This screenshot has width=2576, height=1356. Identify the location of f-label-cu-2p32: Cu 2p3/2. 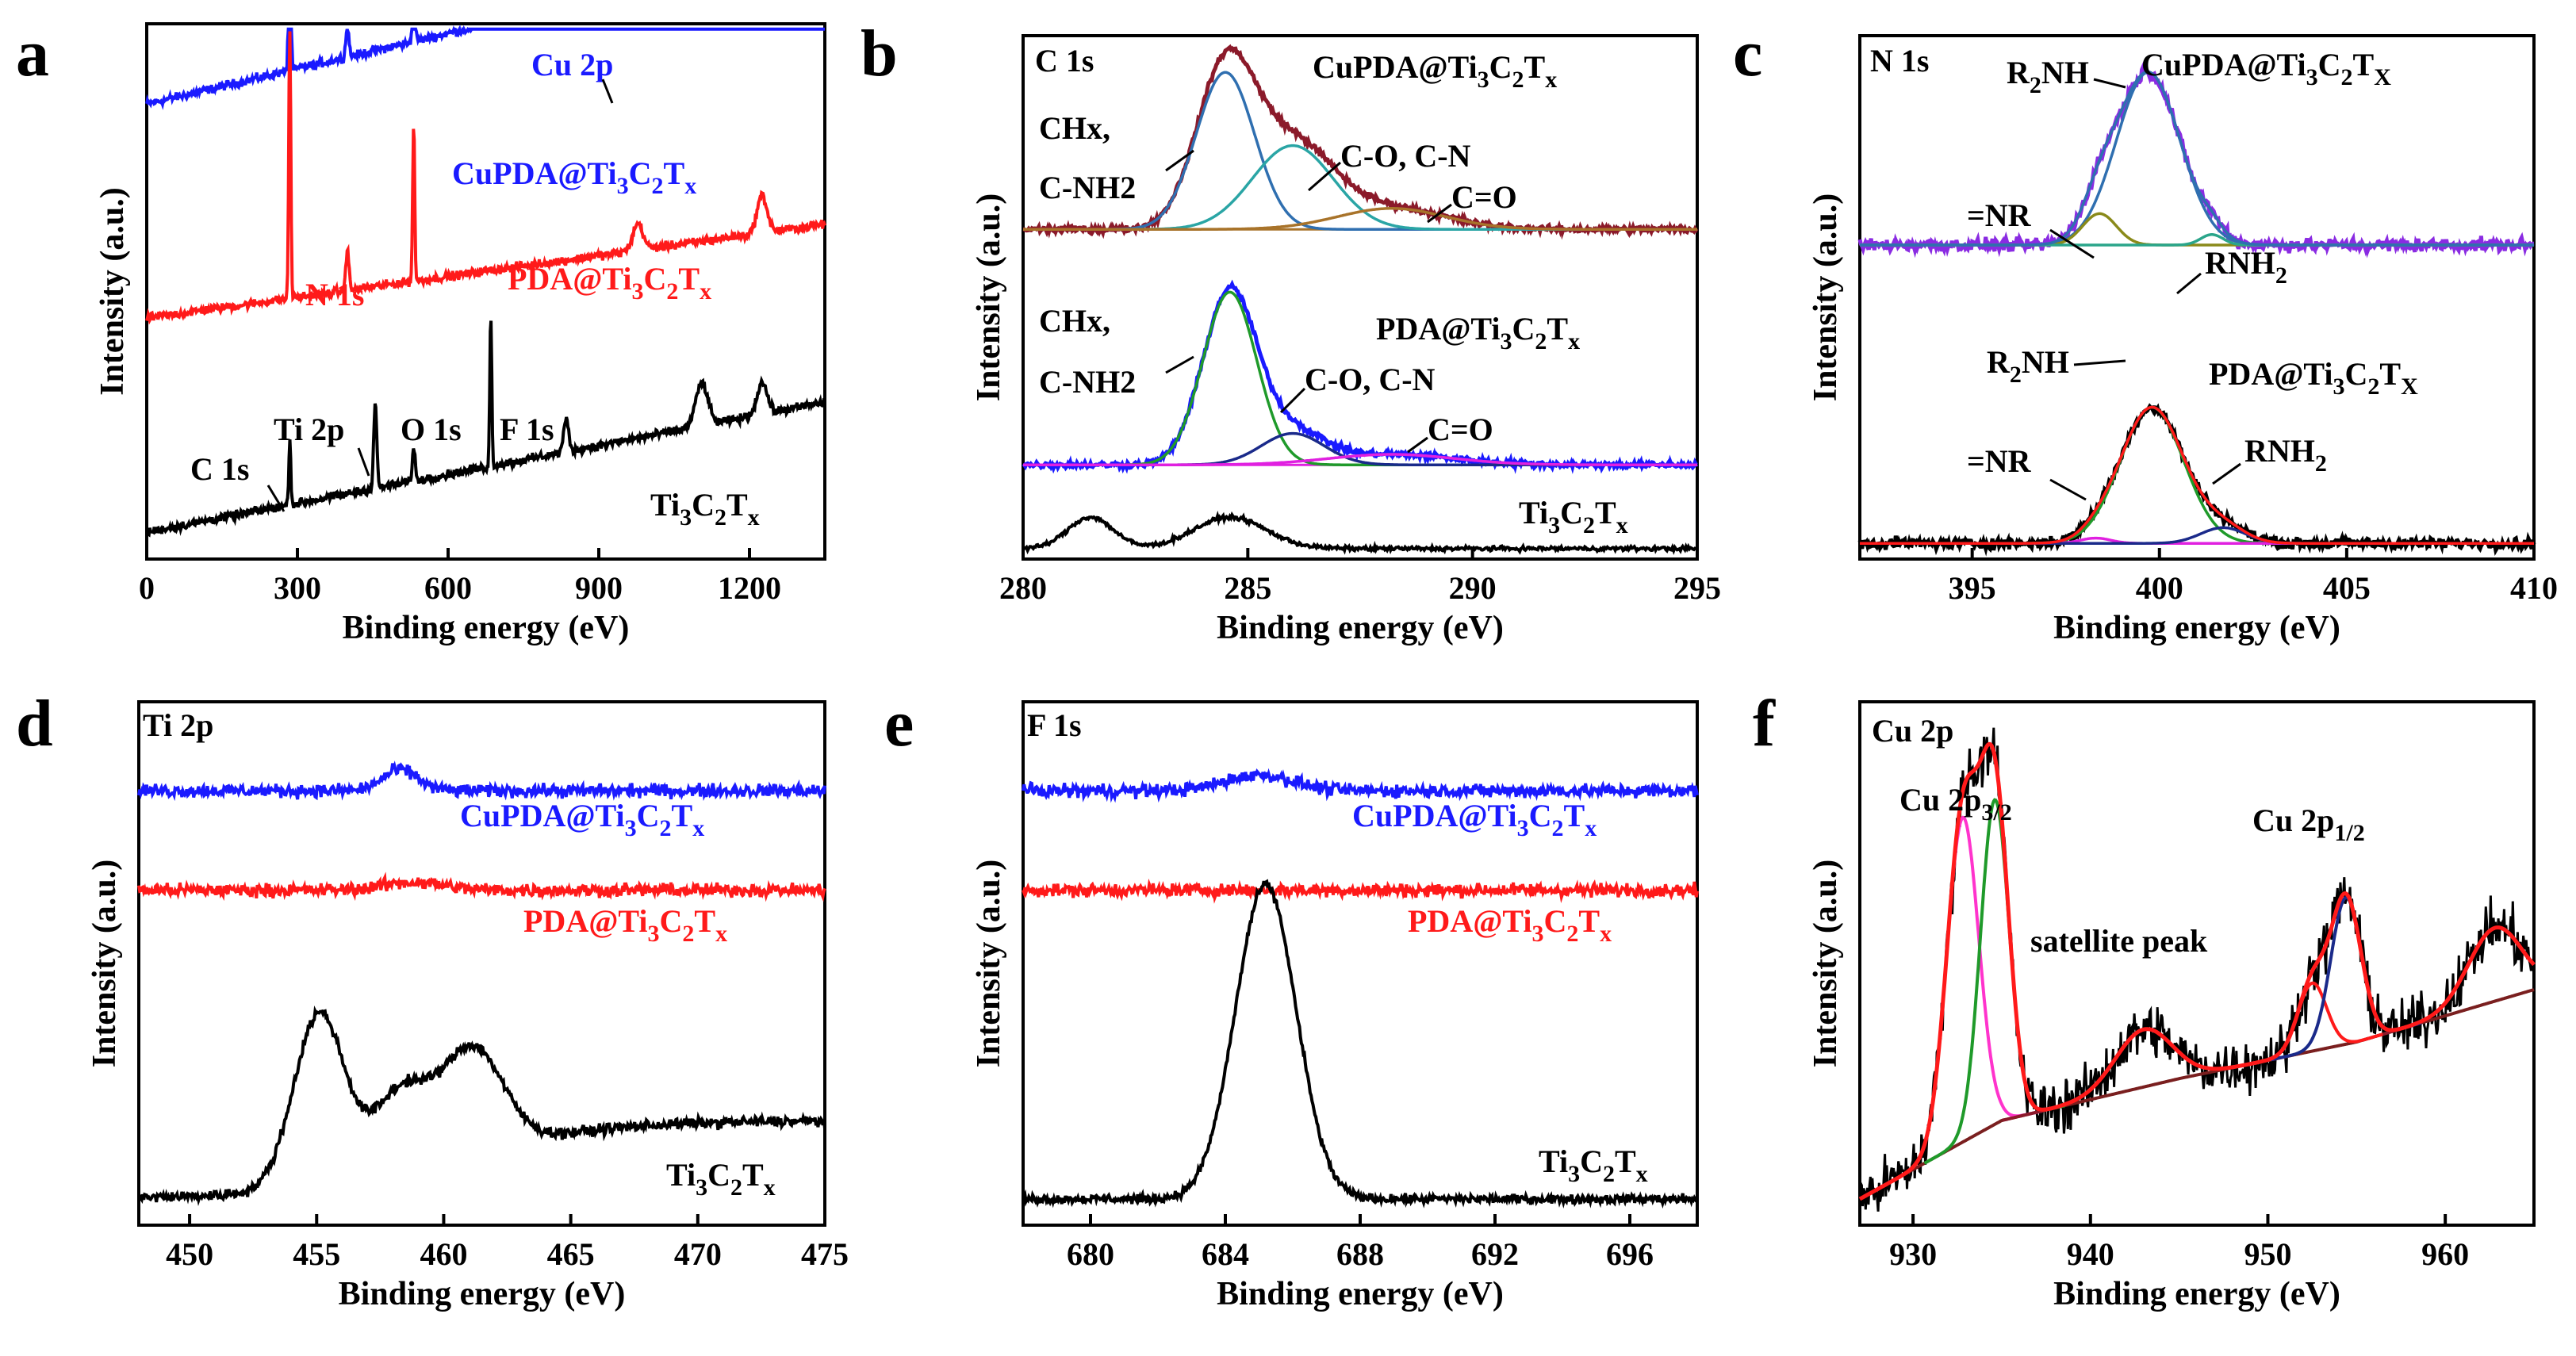
(1956, 803).